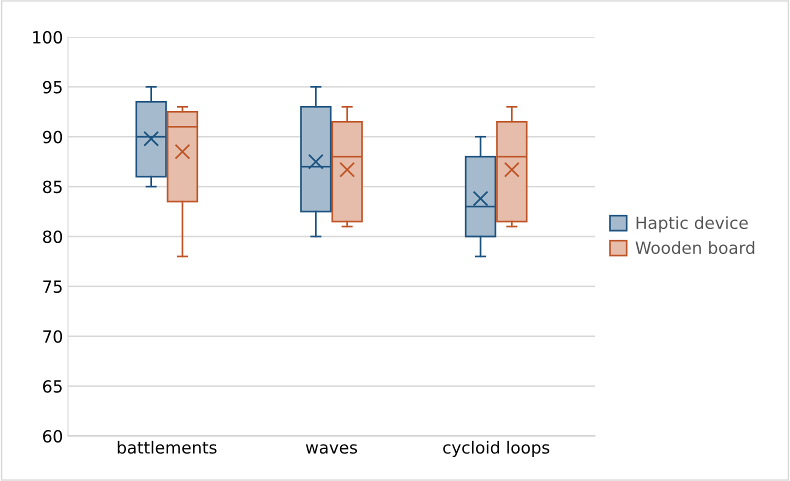  What do you see at coordinates (332, 449) in the screenshot?
I see `x-tick-label: waves` at bounding box center [332, 449].